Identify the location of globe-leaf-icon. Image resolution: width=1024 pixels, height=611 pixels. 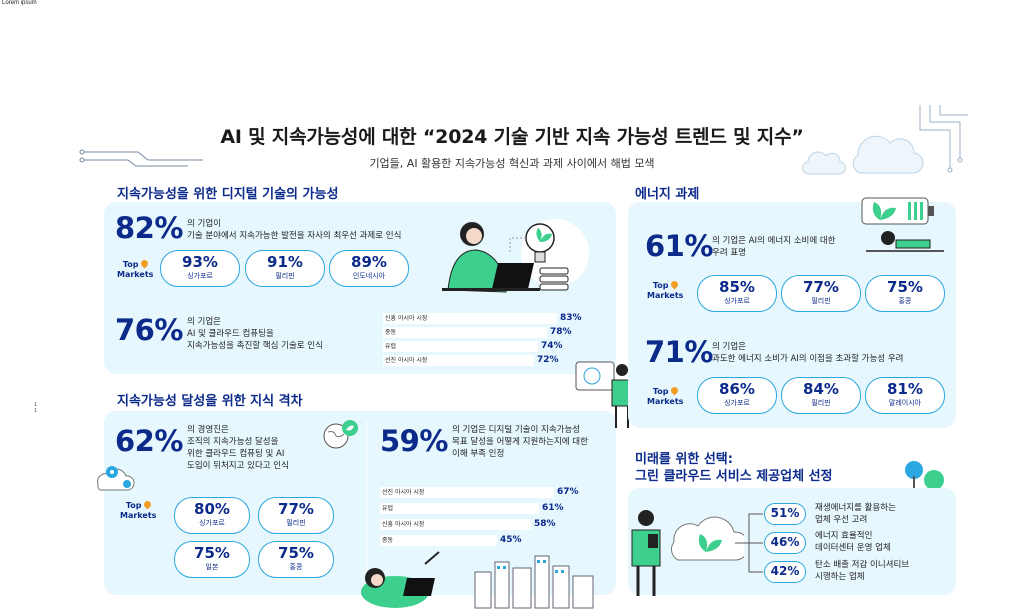
(340, 434).